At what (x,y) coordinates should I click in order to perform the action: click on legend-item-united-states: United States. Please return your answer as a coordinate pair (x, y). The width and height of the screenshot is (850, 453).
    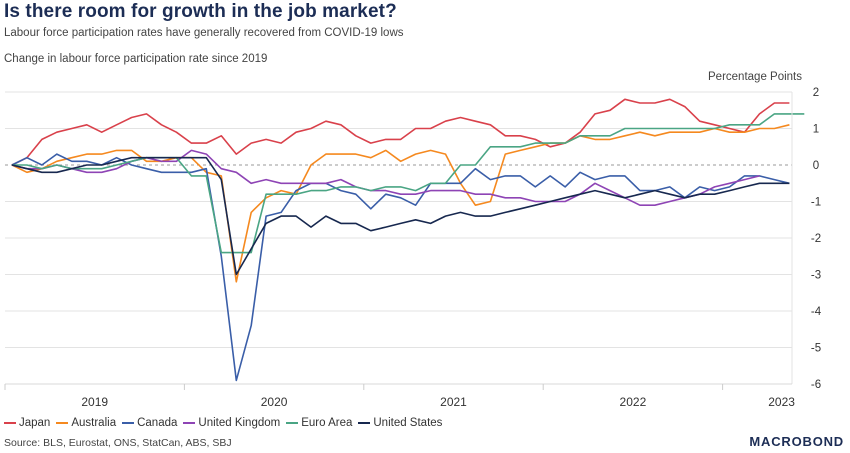
    Looking at the image, I should click on (400, 423).